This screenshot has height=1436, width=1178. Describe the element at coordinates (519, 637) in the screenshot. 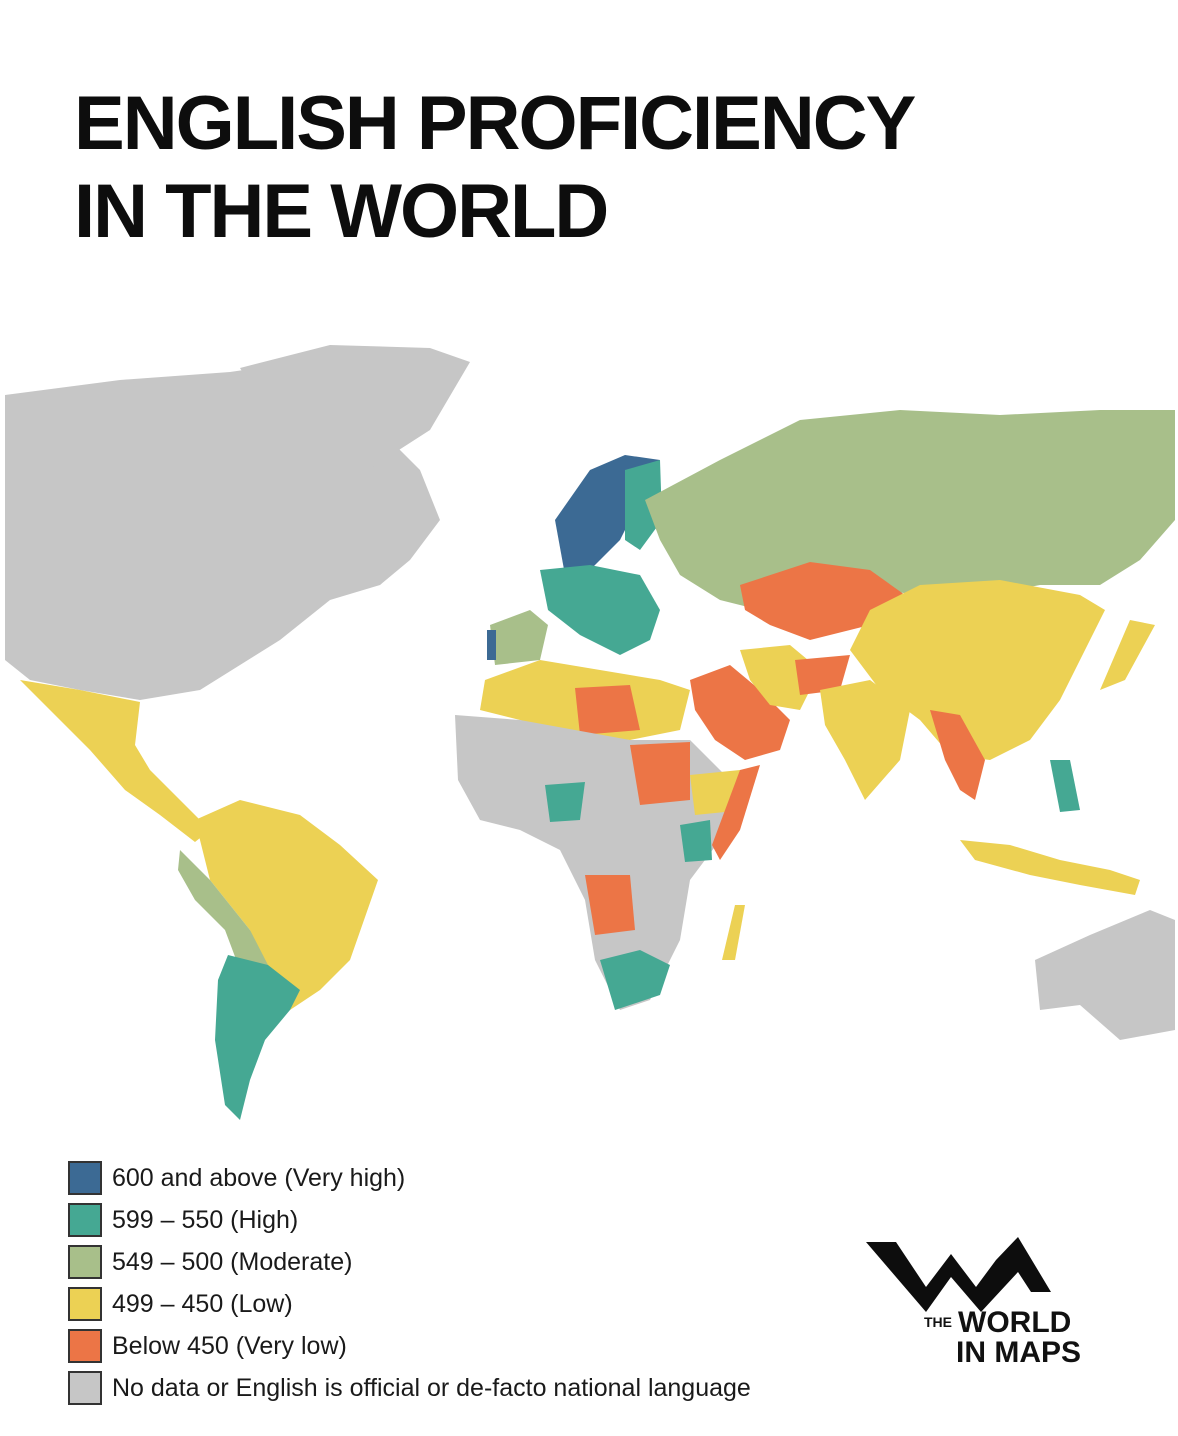

I see `iberia-region` at that location.